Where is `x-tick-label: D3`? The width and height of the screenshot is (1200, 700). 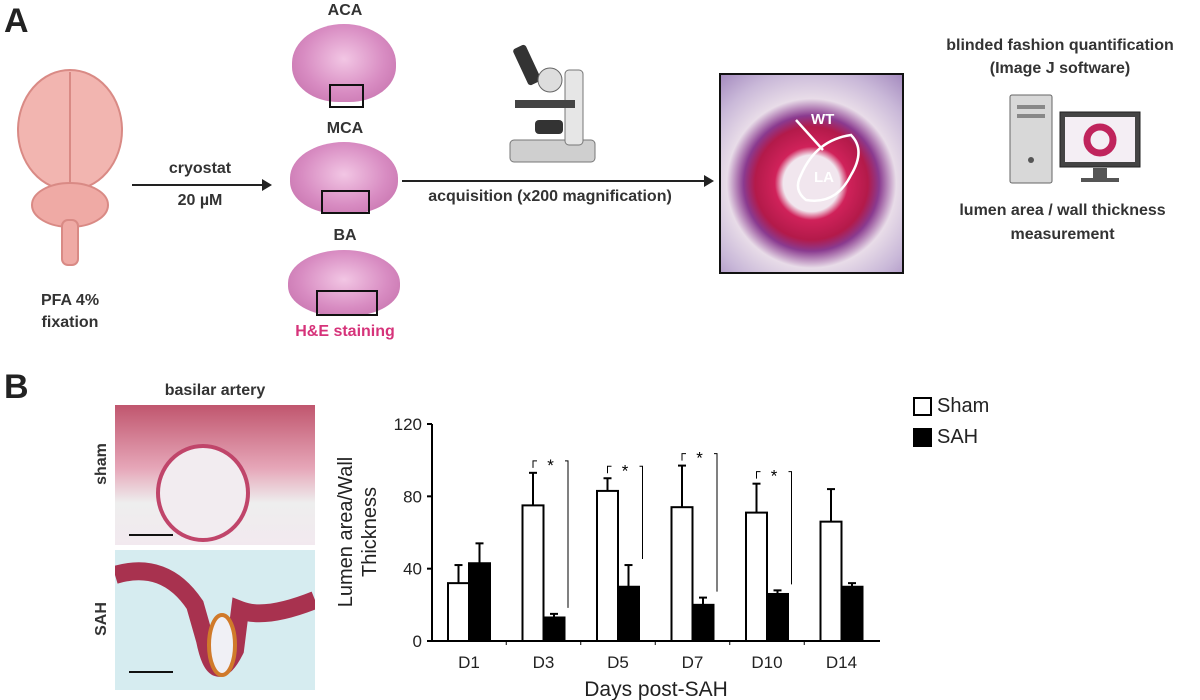
x-tick-label: D3 is located at coordinates (544, 662).